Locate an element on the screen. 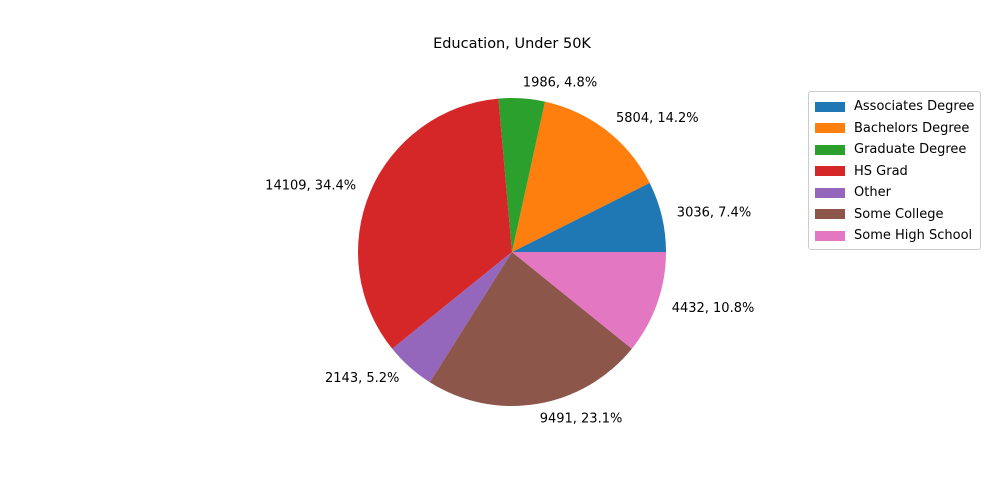 The height and width of the screenshot is (500, 1000). slice-label-associates-degree: 3036, 7.4% is located at coordinates (714, 212).